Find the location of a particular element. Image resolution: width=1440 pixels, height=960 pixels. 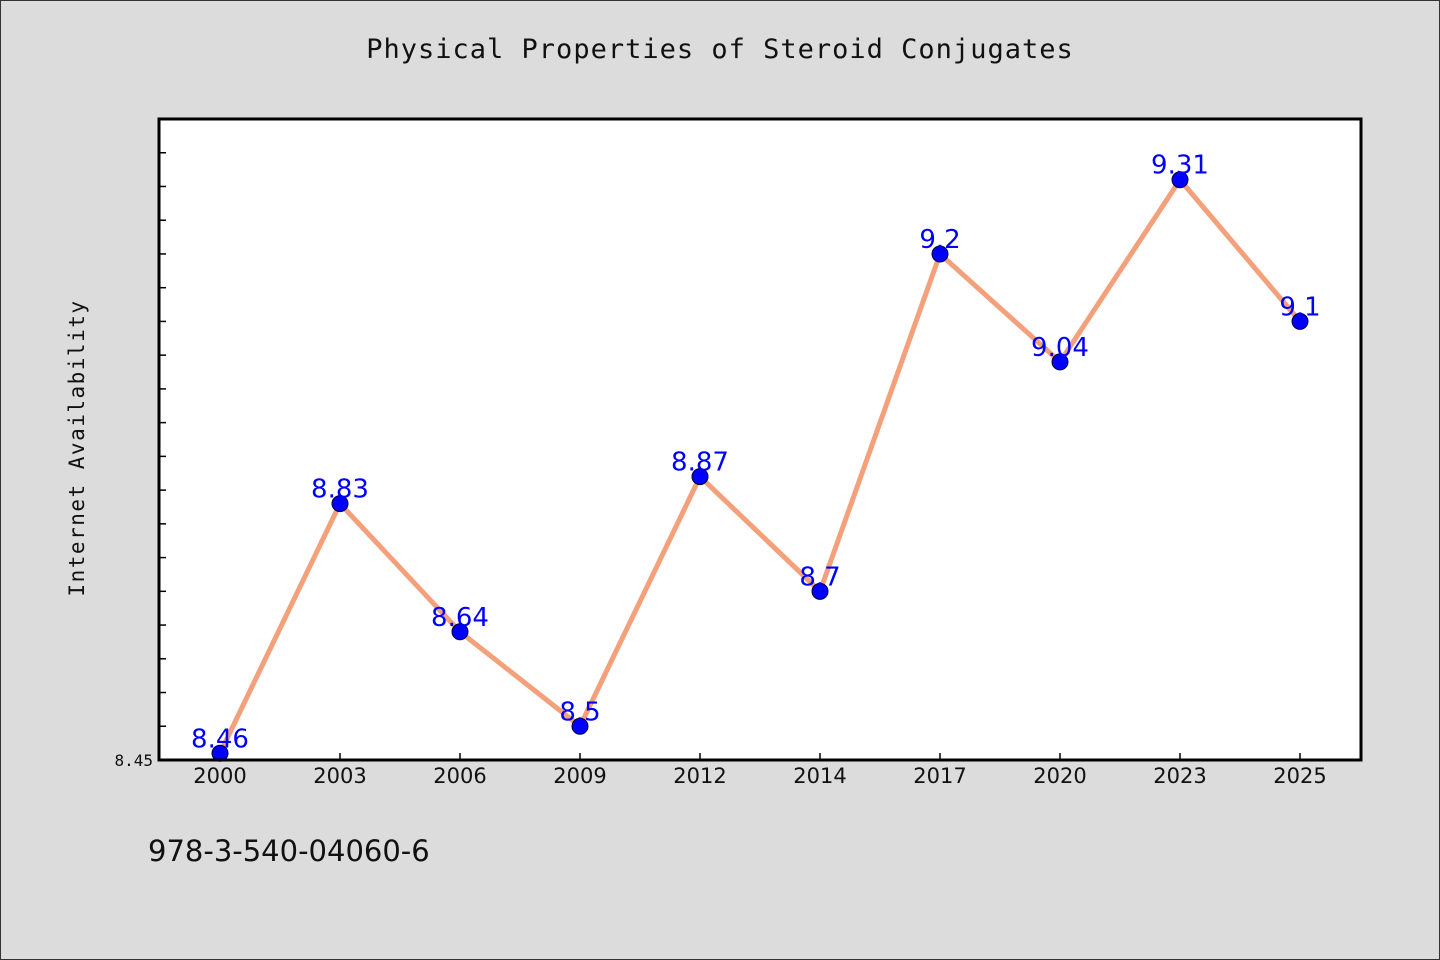

x-tick-label: 2012 is located at coordinates (699, 776).